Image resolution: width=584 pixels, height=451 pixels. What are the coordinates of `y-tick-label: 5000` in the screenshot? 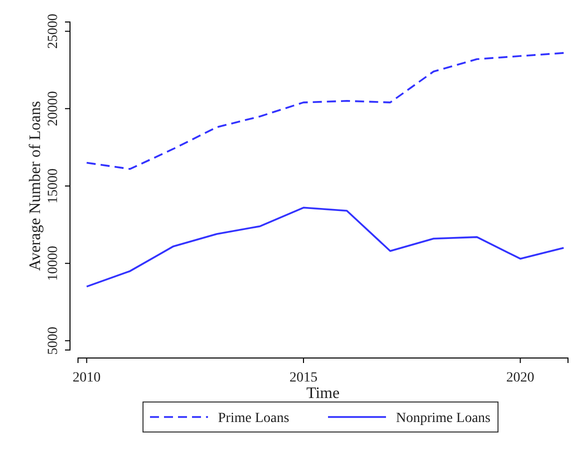 It's located at (53, 340).